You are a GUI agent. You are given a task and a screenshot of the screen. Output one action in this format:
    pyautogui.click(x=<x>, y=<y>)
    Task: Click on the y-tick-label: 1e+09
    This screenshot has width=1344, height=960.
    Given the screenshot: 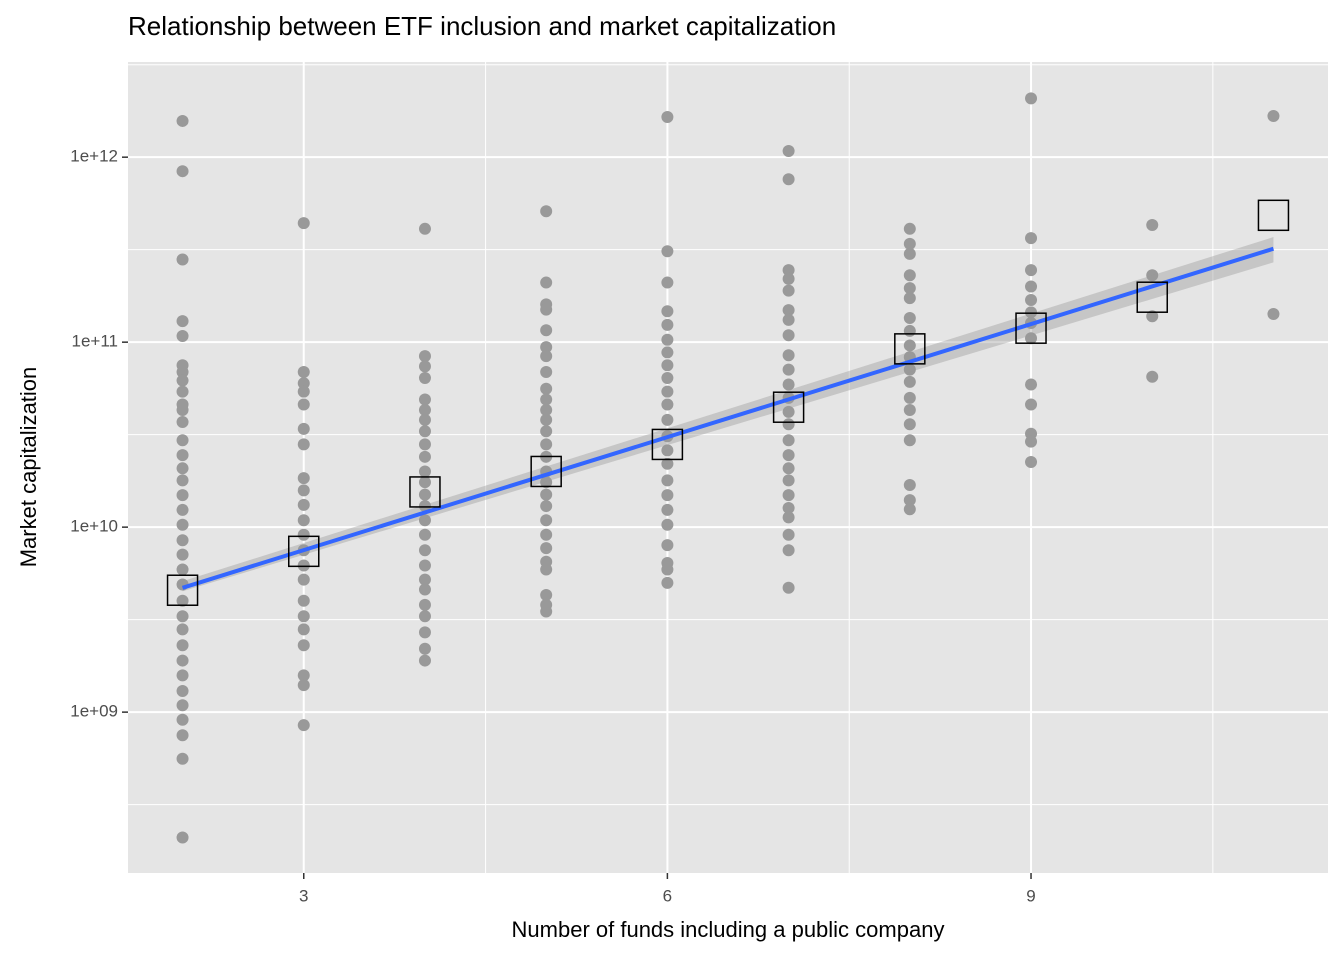 What is the action you would take?
    pyautogui.click(x=94, y=711)
    